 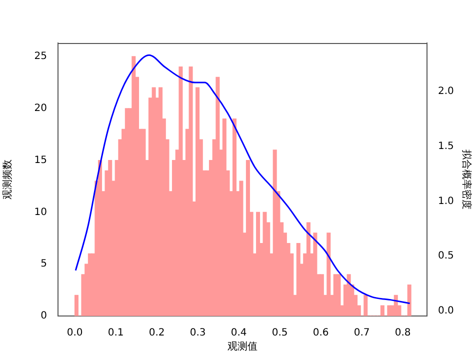 I want to click on y-axis-title: 观测频数, so click(x=8, y=180).